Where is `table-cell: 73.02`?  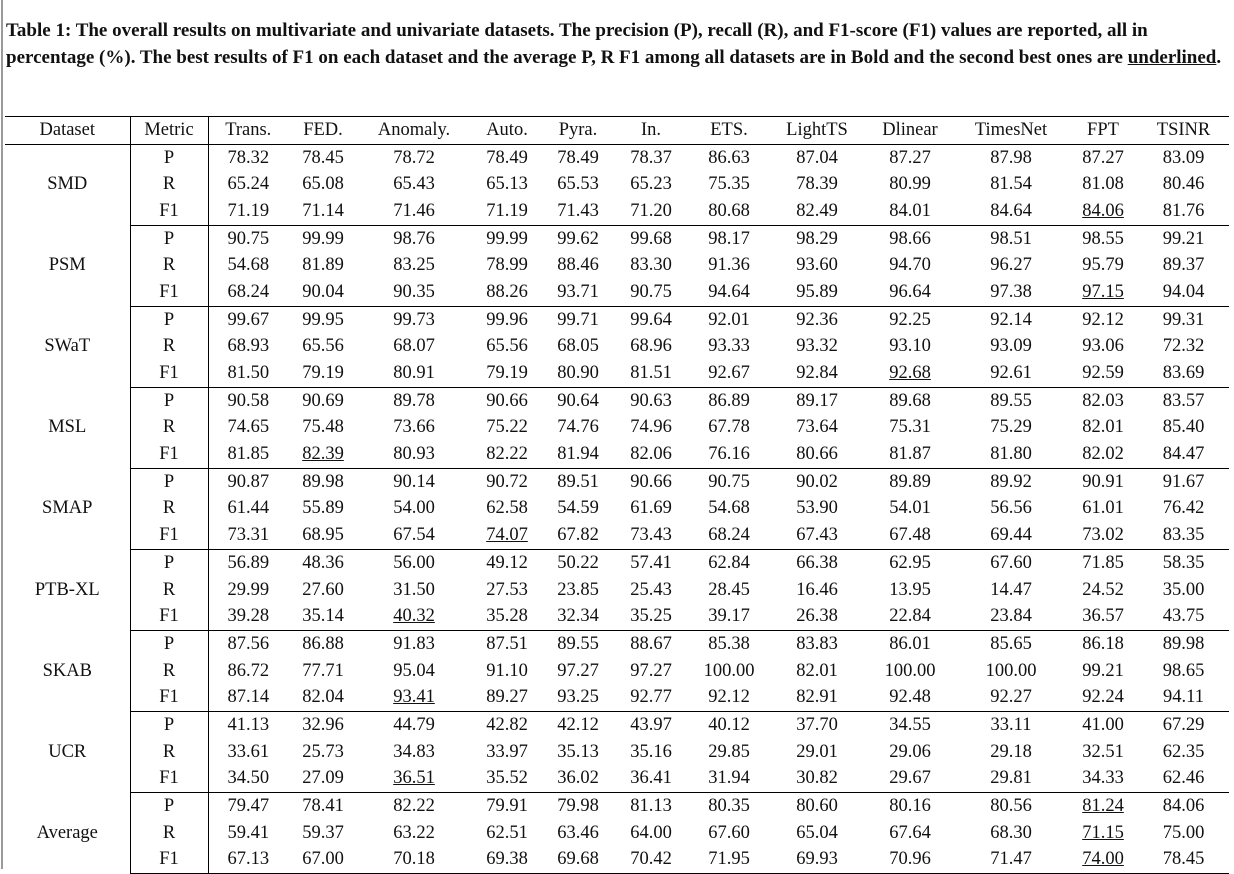
table-cell: 73.02 is located at coordinates (1103, 536).